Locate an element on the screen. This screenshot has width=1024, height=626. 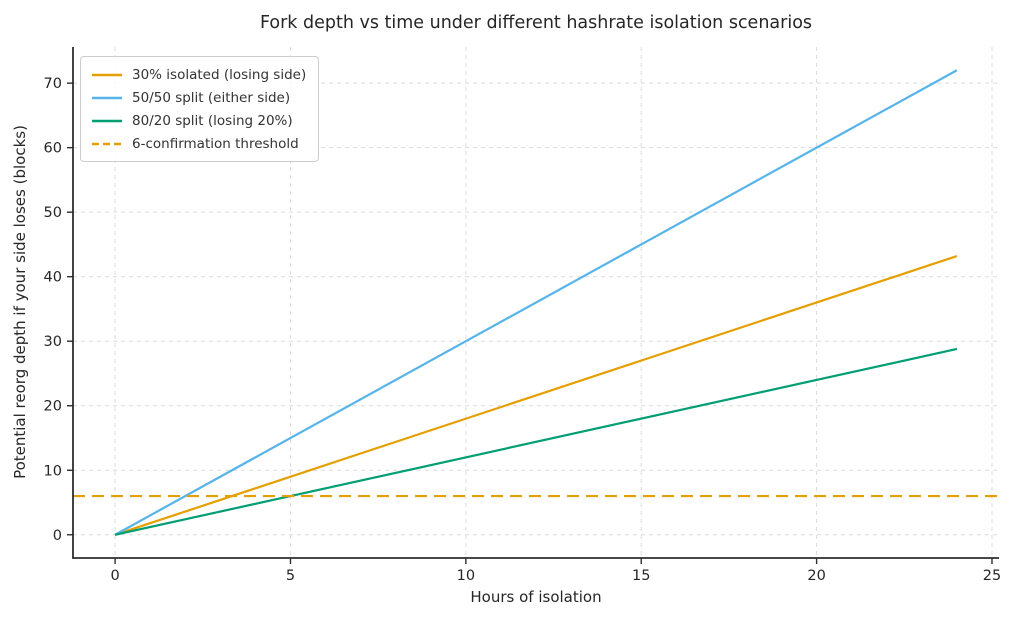
legend-item-2: 80/20 split (losing 20%) is located at coordinates (199, 120).